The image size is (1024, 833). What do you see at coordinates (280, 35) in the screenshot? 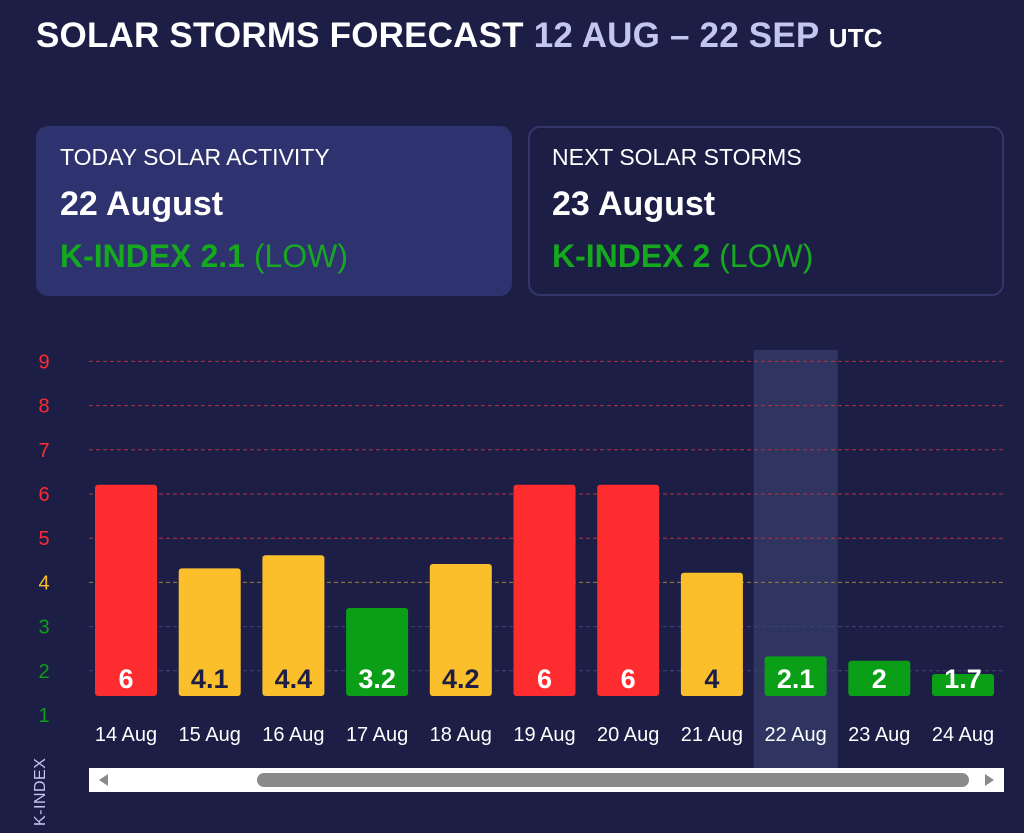
I see `title-main: SOLAR STORMS FORECAST` at bounding box center [280, 35].